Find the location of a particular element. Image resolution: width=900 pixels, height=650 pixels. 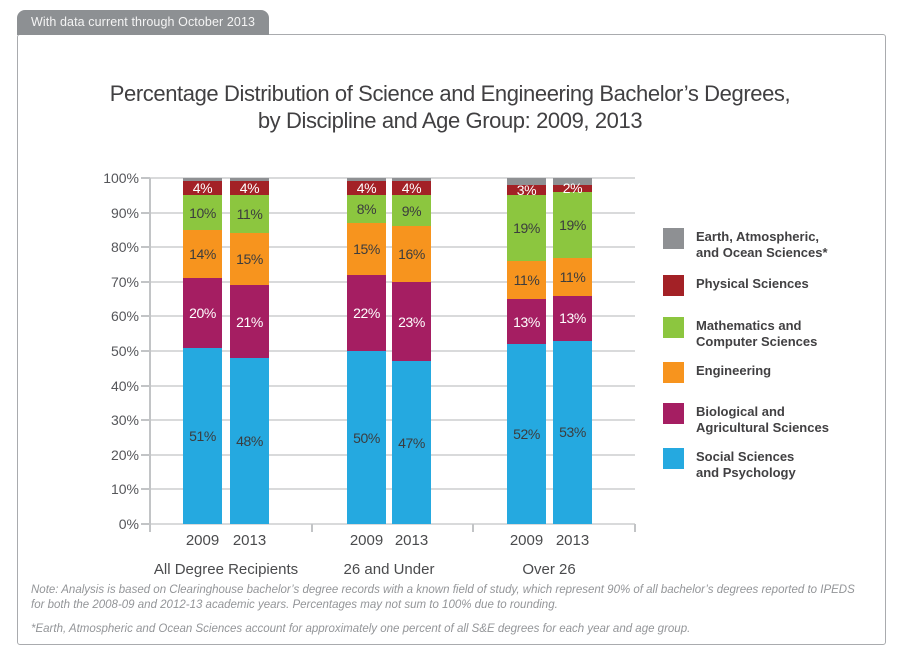

segment-value-label: 10% is located at coordinates (202, 212).